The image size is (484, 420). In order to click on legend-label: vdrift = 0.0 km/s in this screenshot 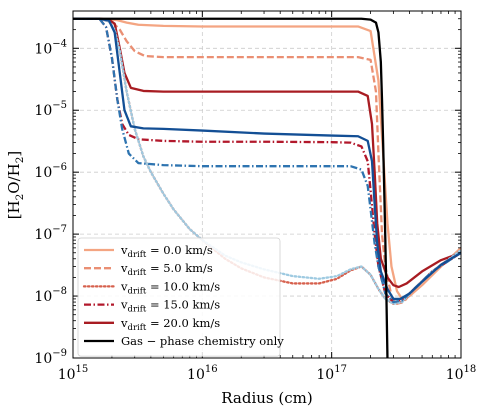, I will do `click(166, 251)`.